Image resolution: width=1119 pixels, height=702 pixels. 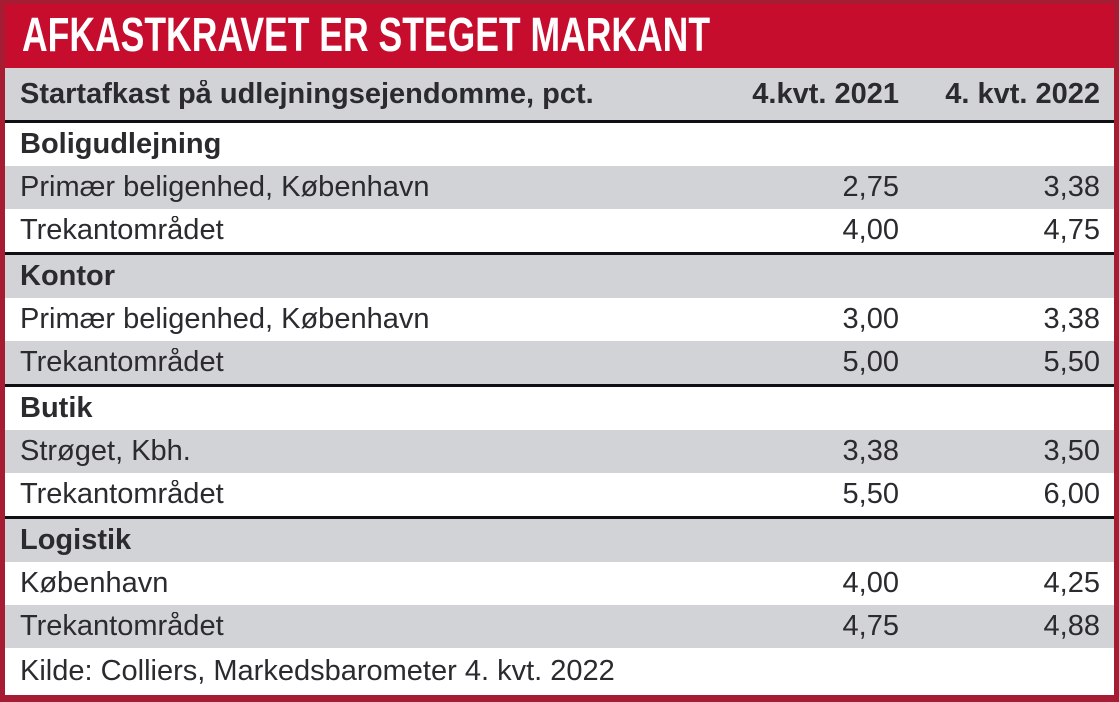 I want to click on table-row: Strøget, Kbh. 3,38 3,50, so click(x=559, y=451).